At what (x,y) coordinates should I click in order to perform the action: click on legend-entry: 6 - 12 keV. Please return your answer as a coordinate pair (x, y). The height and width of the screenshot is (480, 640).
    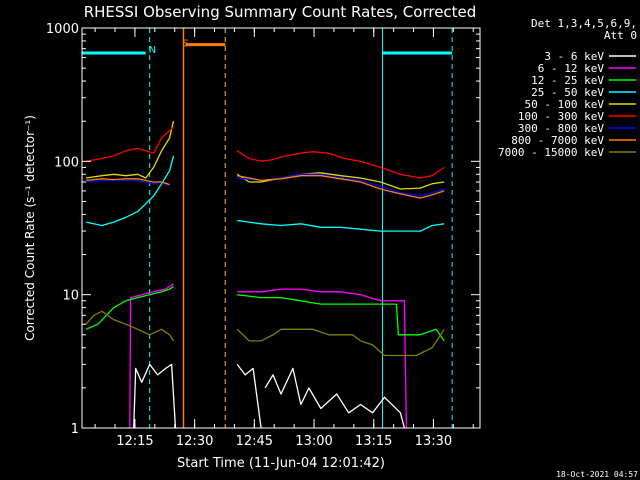
    Looking at the image, I should click on (571, 68).